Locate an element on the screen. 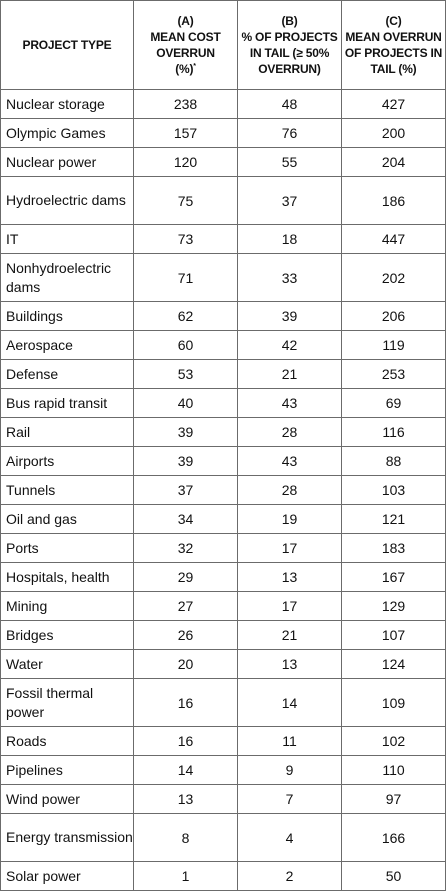  project-type-cell: Defense is located at coordinates (67, 374).